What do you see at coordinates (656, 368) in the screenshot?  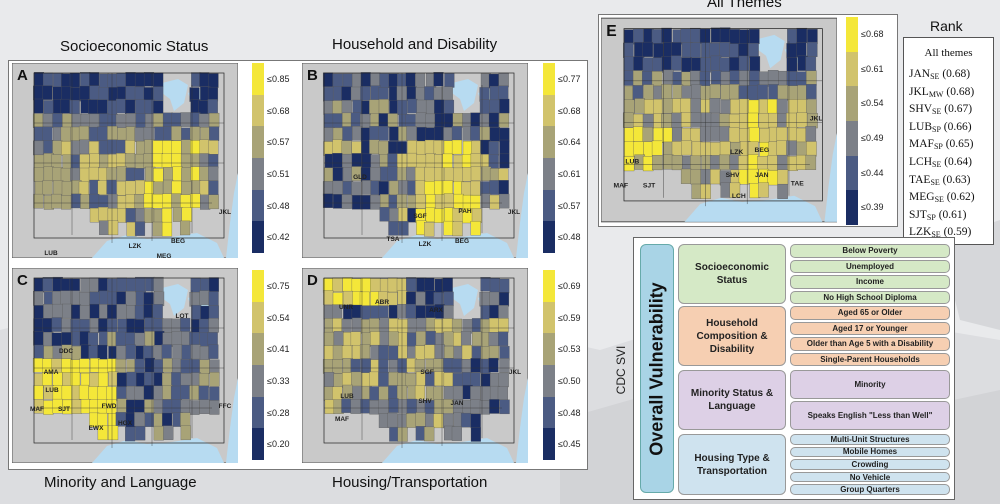 I see `overall-vulnerability-label: Overall Vulnerability` at bounding box center [656, 368].